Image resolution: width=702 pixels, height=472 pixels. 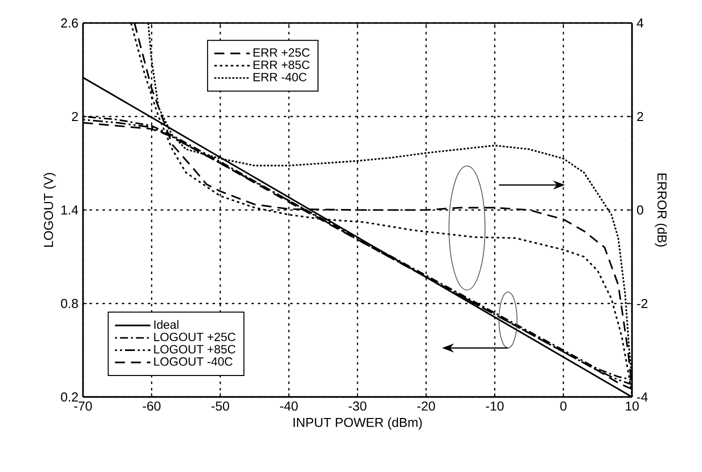 I want to click on legend-label: Ideal, so click(x=166, y=324).